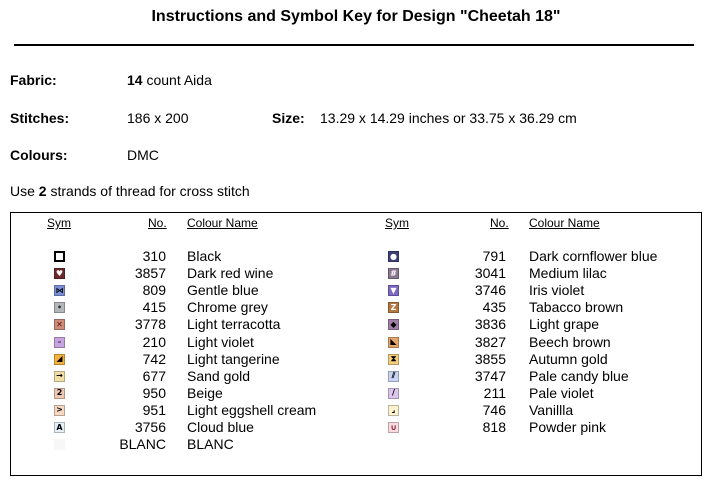  I want to click on dmc-number: 3827, so click(490, 341).